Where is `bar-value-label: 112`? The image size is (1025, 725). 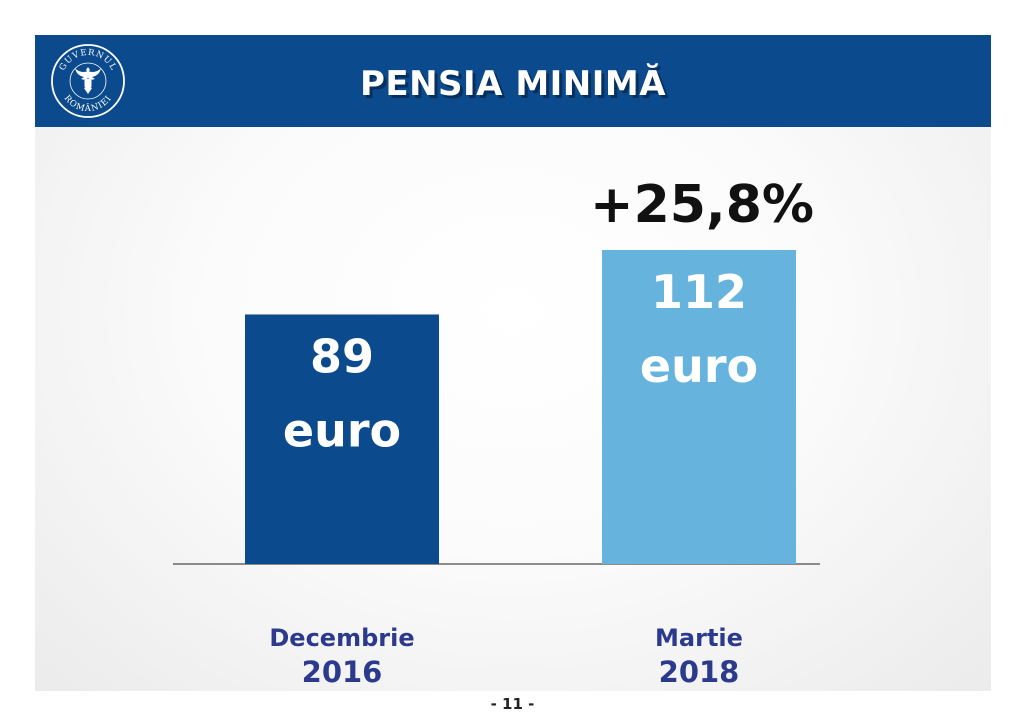
bar-value-label: 112 is located at coordinates (699, 292).